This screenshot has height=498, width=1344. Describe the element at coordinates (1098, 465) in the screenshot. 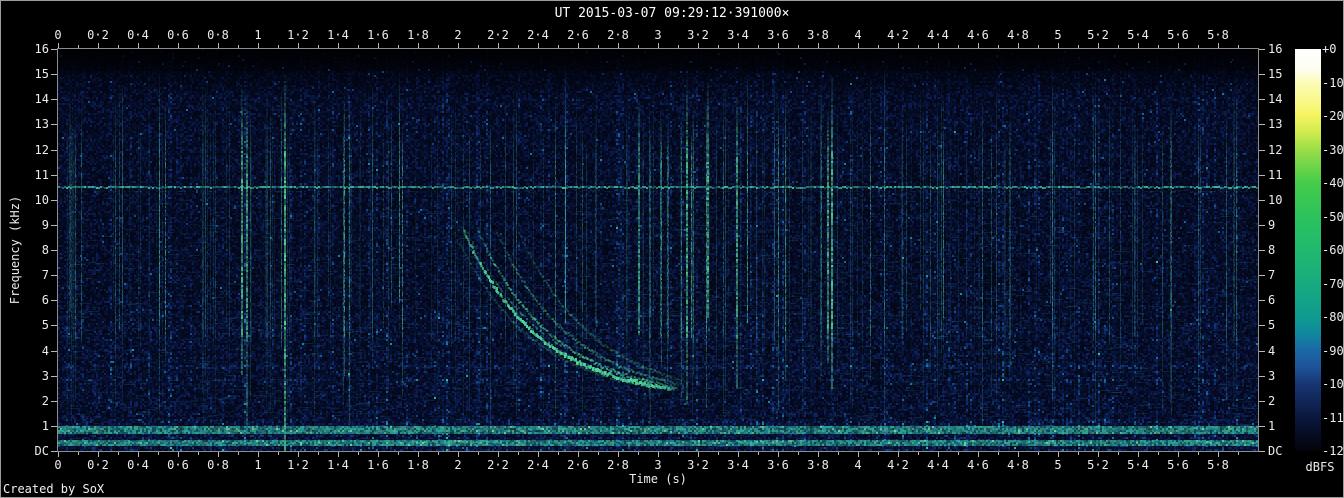

I see `x-tick-label-bottom: 5·2` at that location.